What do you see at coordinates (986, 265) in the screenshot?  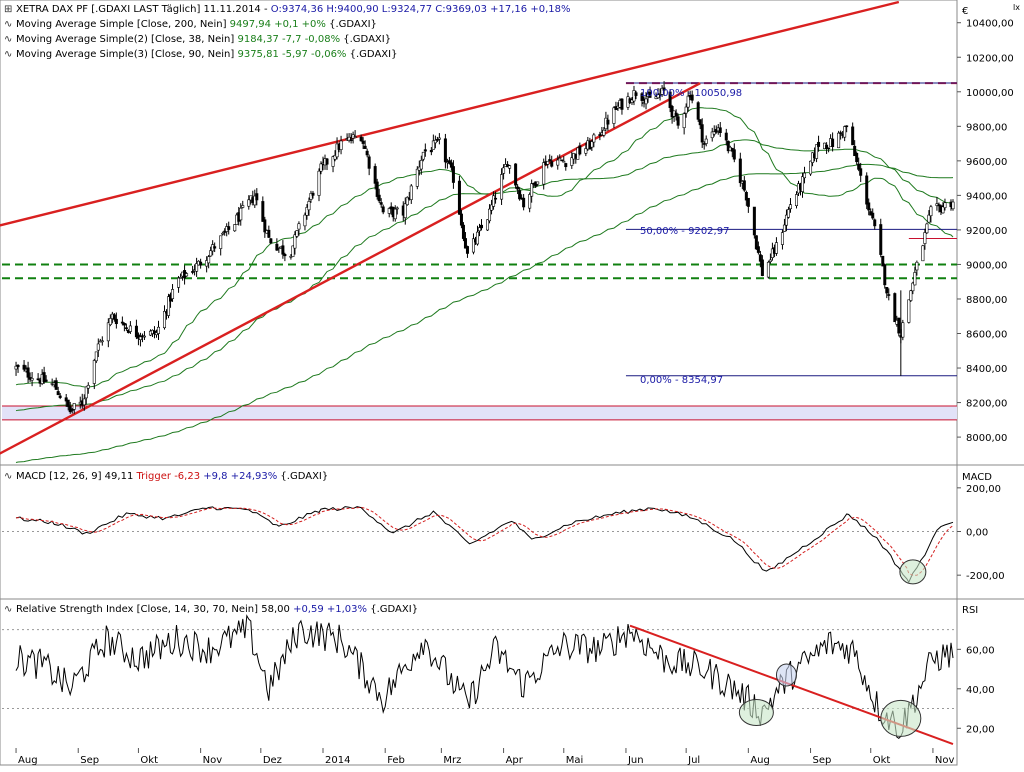 I see `price-tick-label: 9000,00` at bounding box center [986, 265].